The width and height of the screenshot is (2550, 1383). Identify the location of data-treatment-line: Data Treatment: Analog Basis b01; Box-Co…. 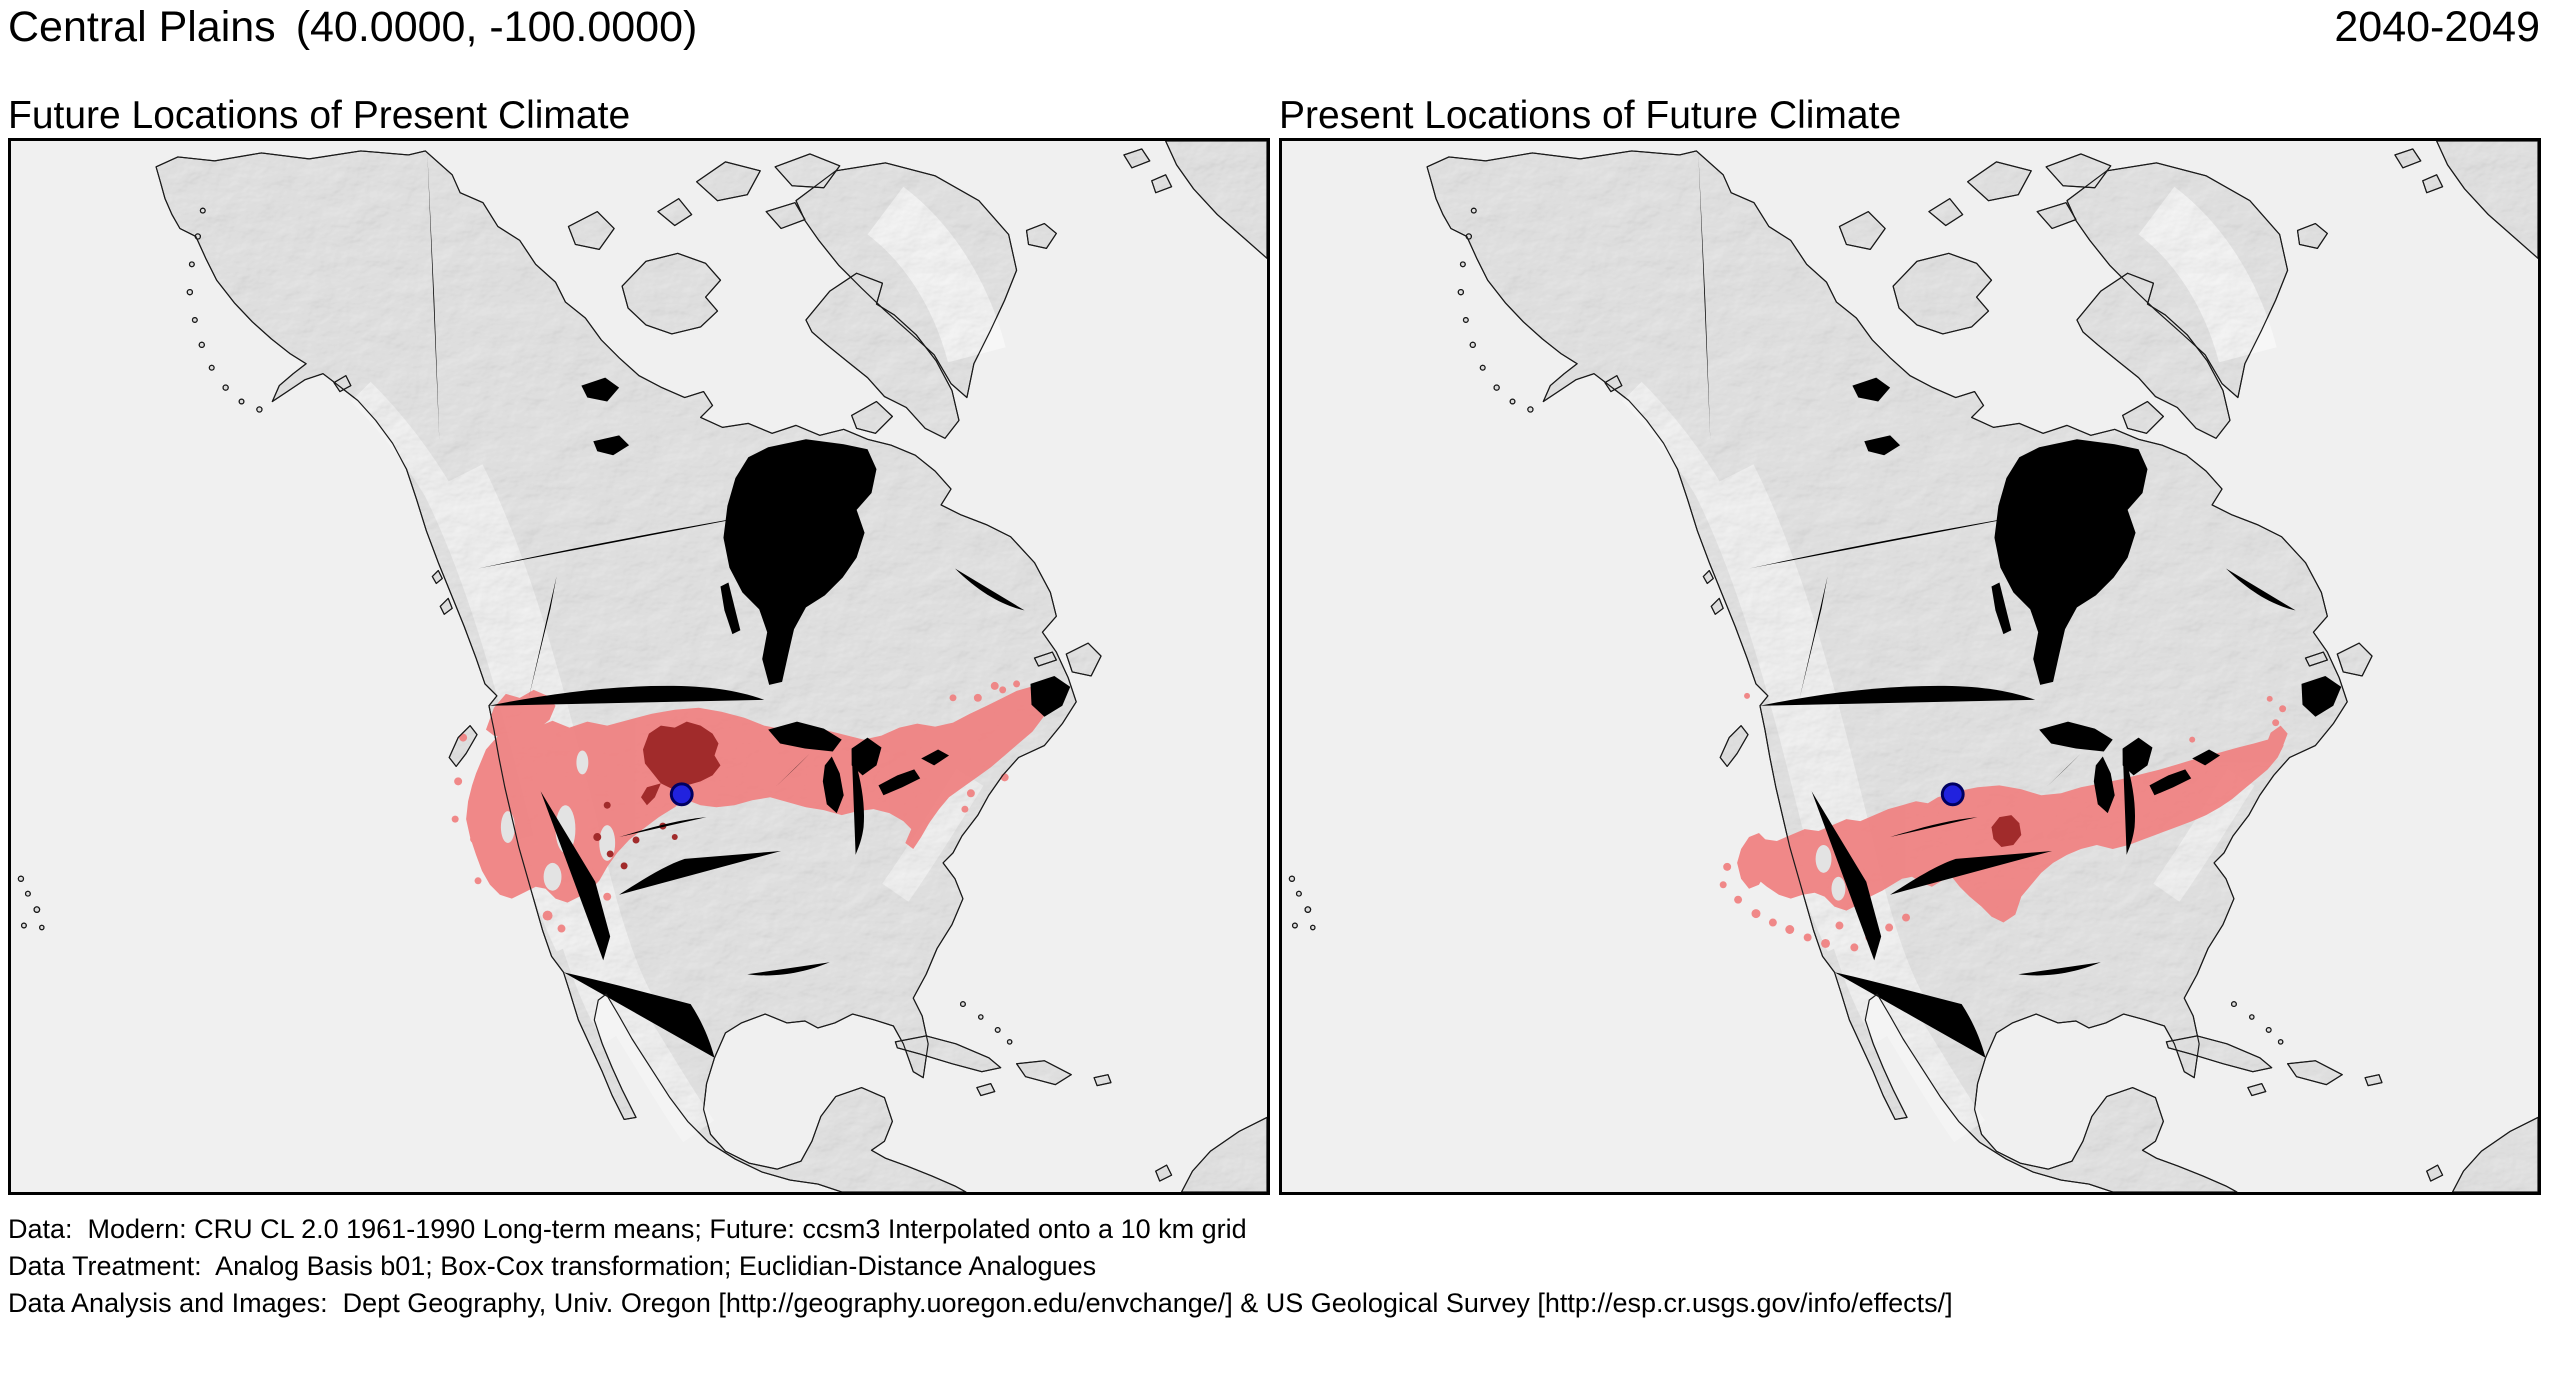
(552, 1266).